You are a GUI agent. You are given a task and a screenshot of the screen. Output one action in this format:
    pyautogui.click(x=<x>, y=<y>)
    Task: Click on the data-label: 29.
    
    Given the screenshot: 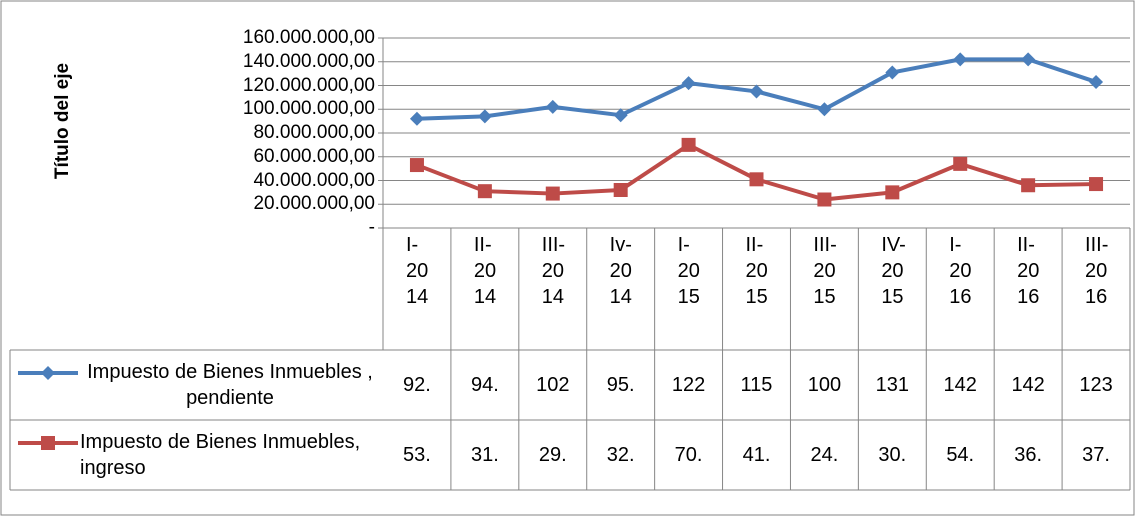 What is the action you would take?
    pyautogui.click(x=552, y=455)
    